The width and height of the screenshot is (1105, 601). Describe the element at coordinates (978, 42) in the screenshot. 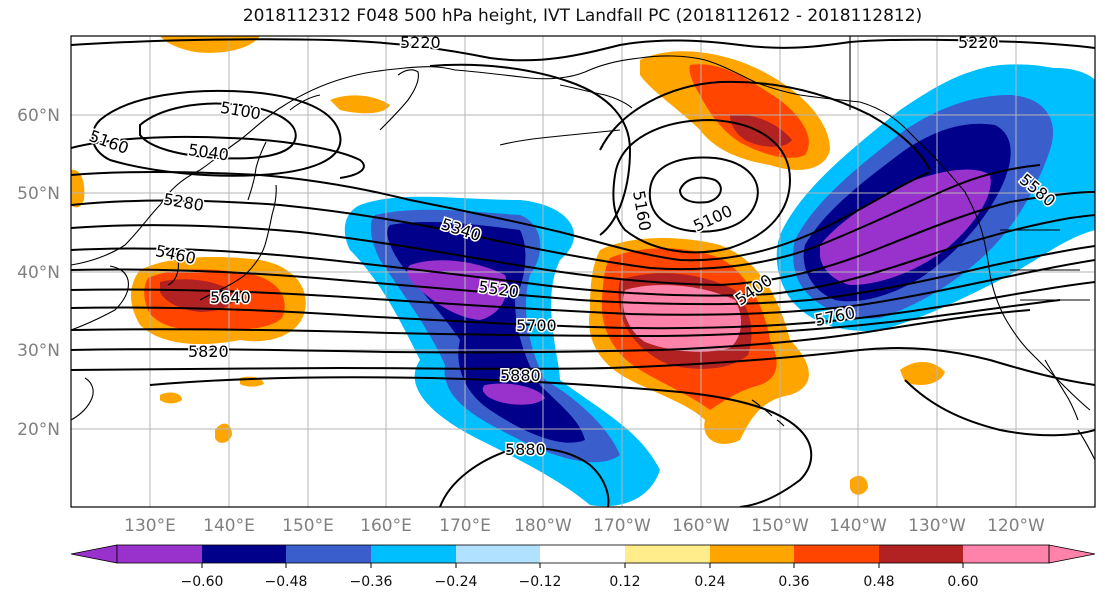

I see `contour-label-5220-ne: 5220` at that location.